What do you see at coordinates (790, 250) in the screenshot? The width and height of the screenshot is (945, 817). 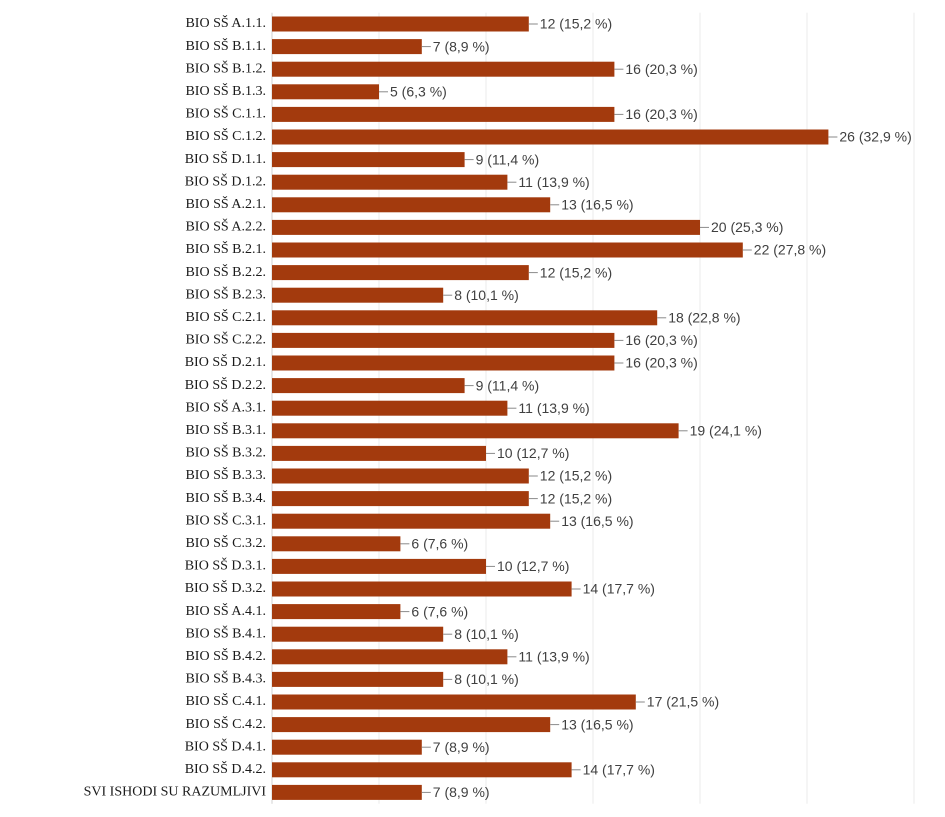 I see `data-label: 22 (27,8 %)` at bounding box center [790, 250].